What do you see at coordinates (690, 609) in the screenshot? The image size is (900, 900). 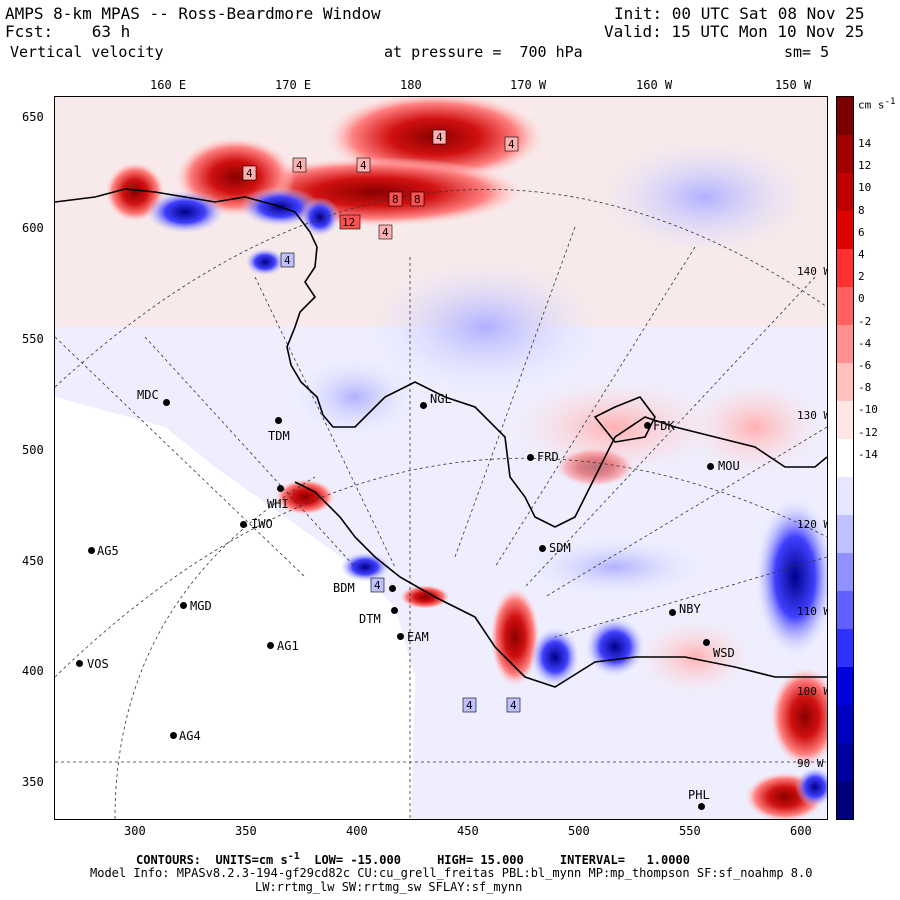 I see `station-label: NBY` at bounding box center [690, 609].